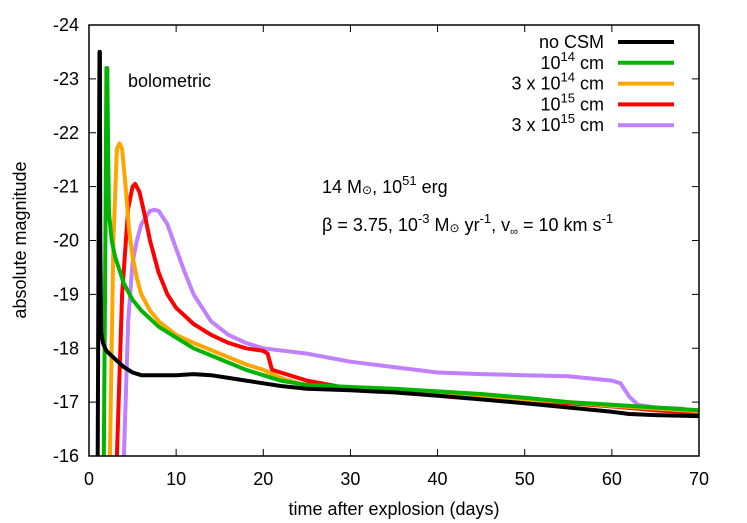  I want to click on x-axis-label: time after explosion (days), so click(393, 509).